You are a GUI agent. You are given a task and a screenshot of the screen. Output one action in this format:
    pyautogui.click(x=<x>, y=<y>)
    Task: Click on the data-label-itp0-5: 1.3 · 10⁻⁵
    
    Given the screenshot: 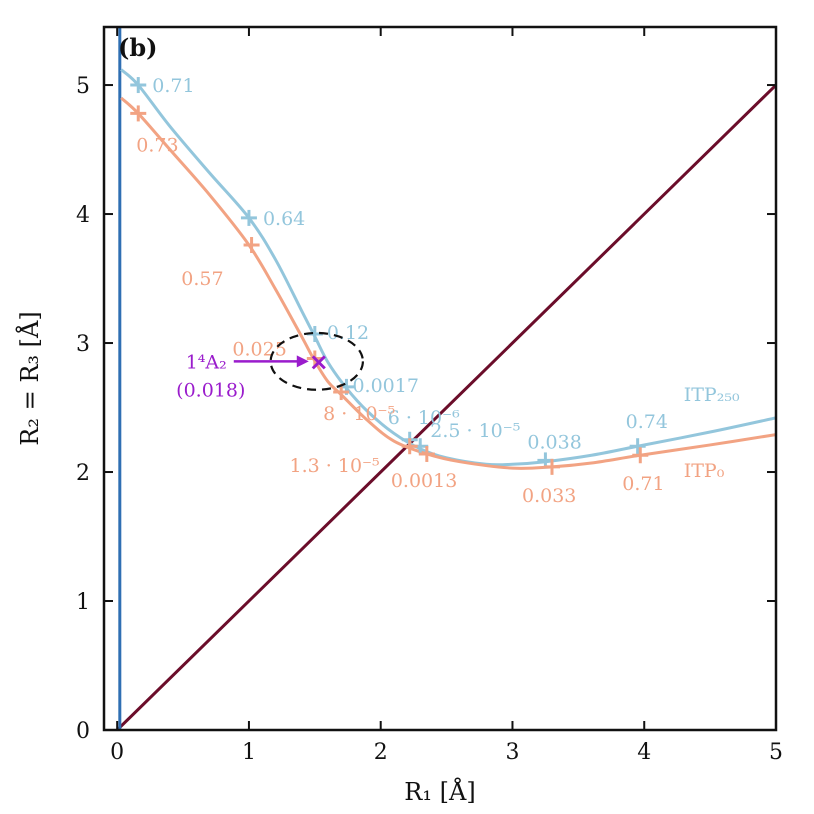 What is the action you would take?
    pyautogui.click(x=335, y=466)
    